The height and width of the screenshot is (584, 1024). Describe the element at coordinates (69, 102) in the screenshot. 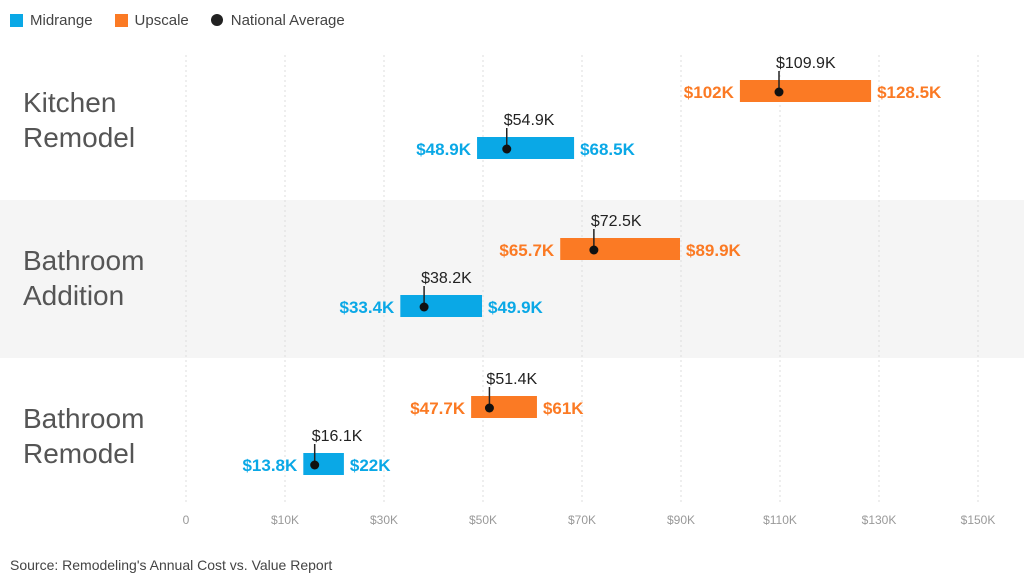

I see `category-label: Kitchen` at that location.